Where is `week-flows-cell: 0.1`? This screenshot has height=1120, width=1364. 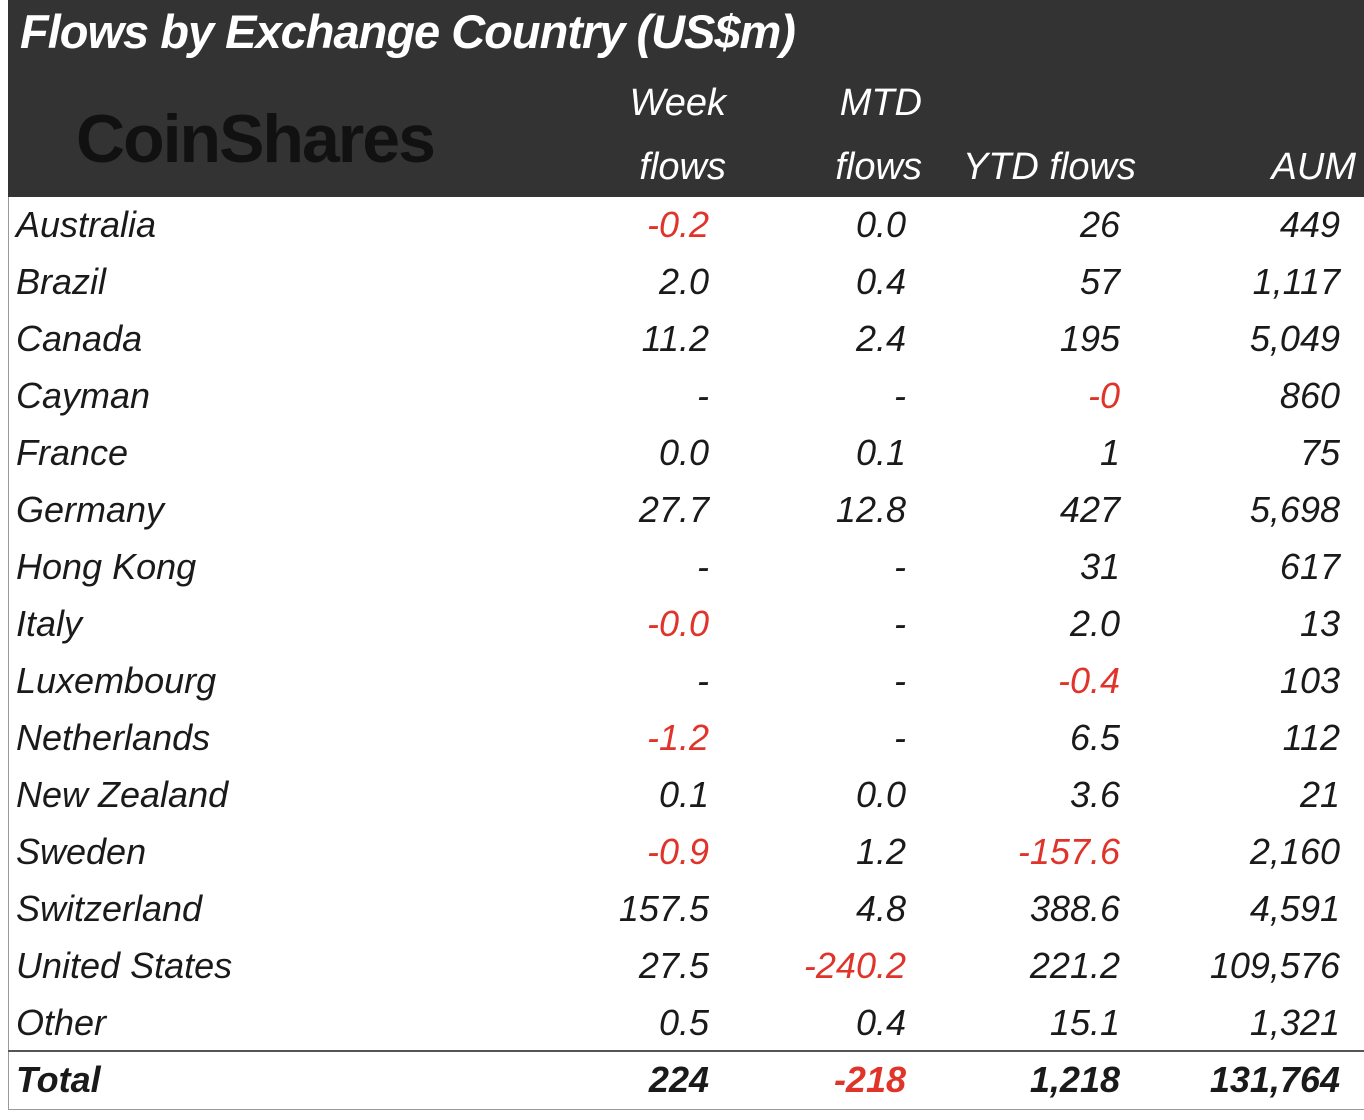
week-flows-cell: 0.1 is located at coordinates (683, 794).